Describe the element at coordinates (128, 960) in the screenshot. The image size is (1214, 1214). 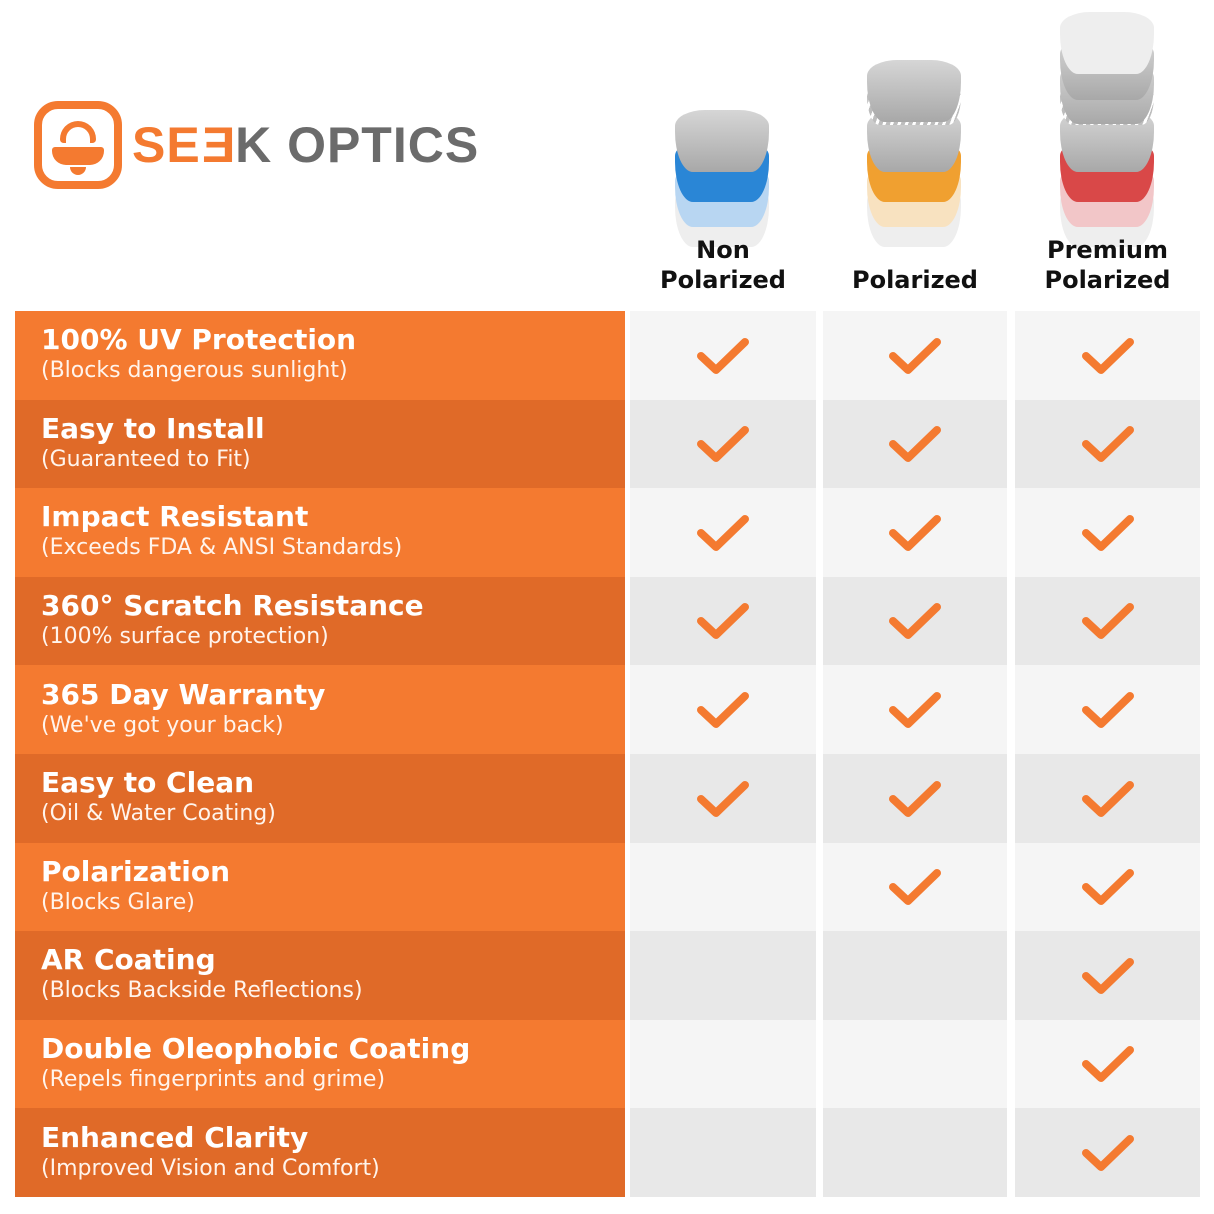
I see `feature-title: AR Coating` at that location.